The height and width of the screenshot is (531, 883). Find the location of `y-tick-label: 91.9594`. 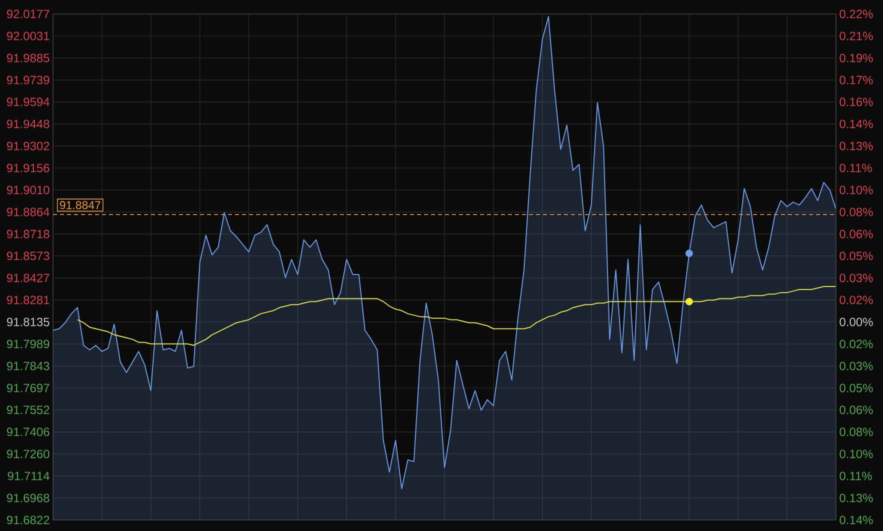

y-tick-label: 91.9594 is located at coordinates (28, 102).